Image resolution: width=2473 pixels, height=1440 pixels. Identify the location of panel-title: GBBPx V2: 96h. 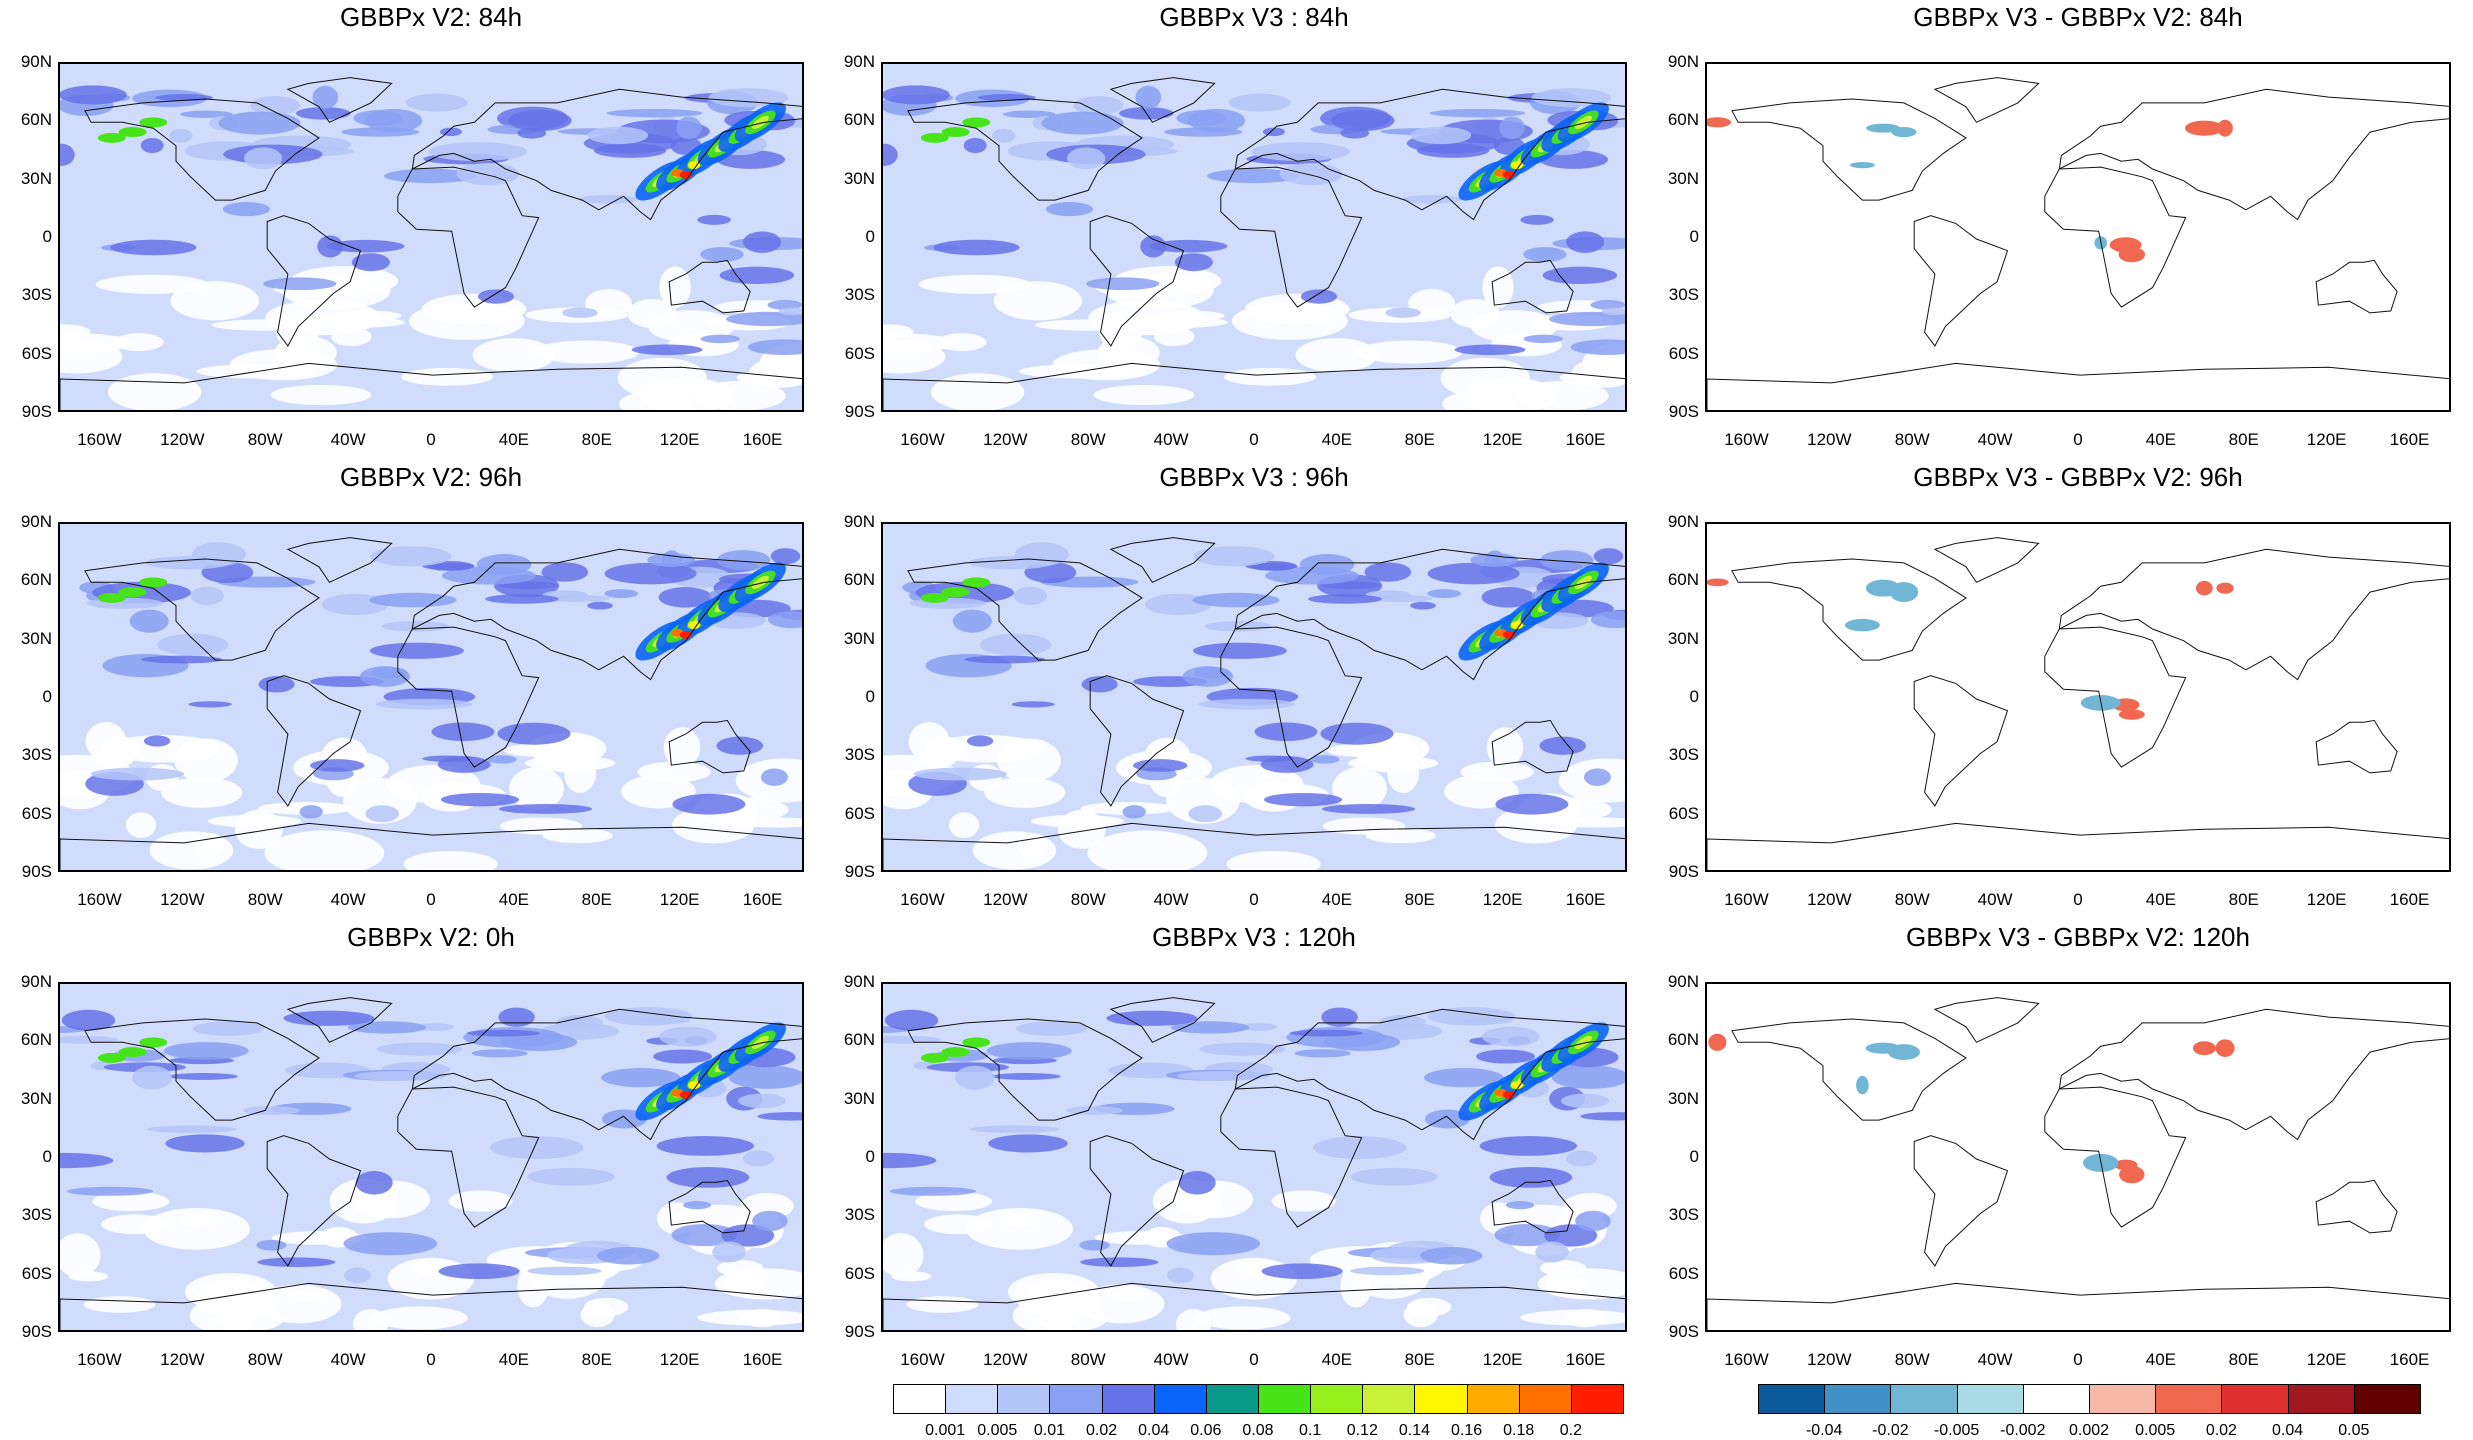
(431, 477).